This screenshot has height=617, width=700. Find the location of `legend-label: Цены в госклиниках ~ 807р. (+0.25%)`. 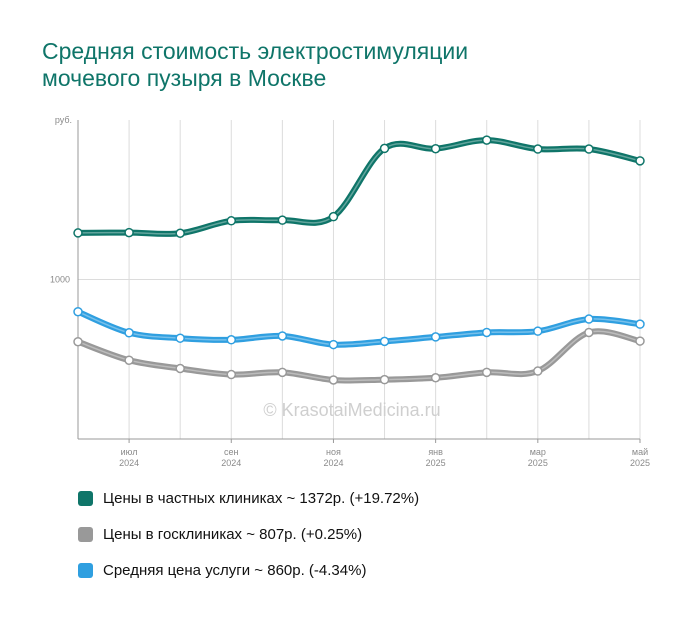

legend-label: Цены в госклиниках ~ 807р. (+0.25%) is located at coordinates (233, 534).